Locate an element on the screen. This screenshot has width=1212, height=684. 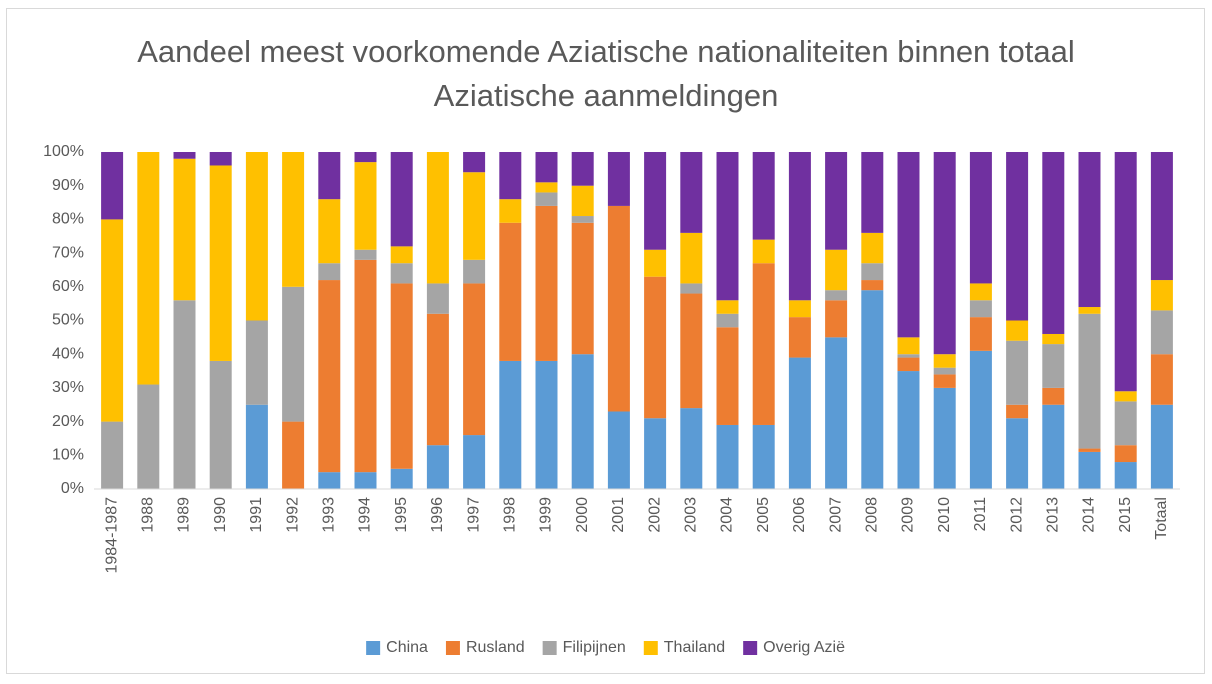
y-tick-label: 0% is located at coordinates (72, 488).